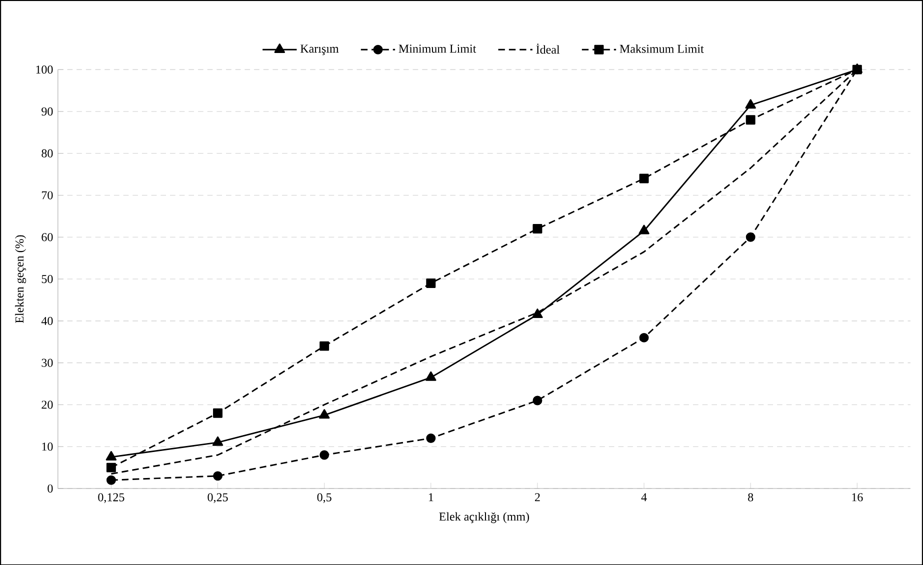 Image resolution: width=923 pixels, height=565 pixels. I want to click on y-tick-label: 30, so click(47, 362).